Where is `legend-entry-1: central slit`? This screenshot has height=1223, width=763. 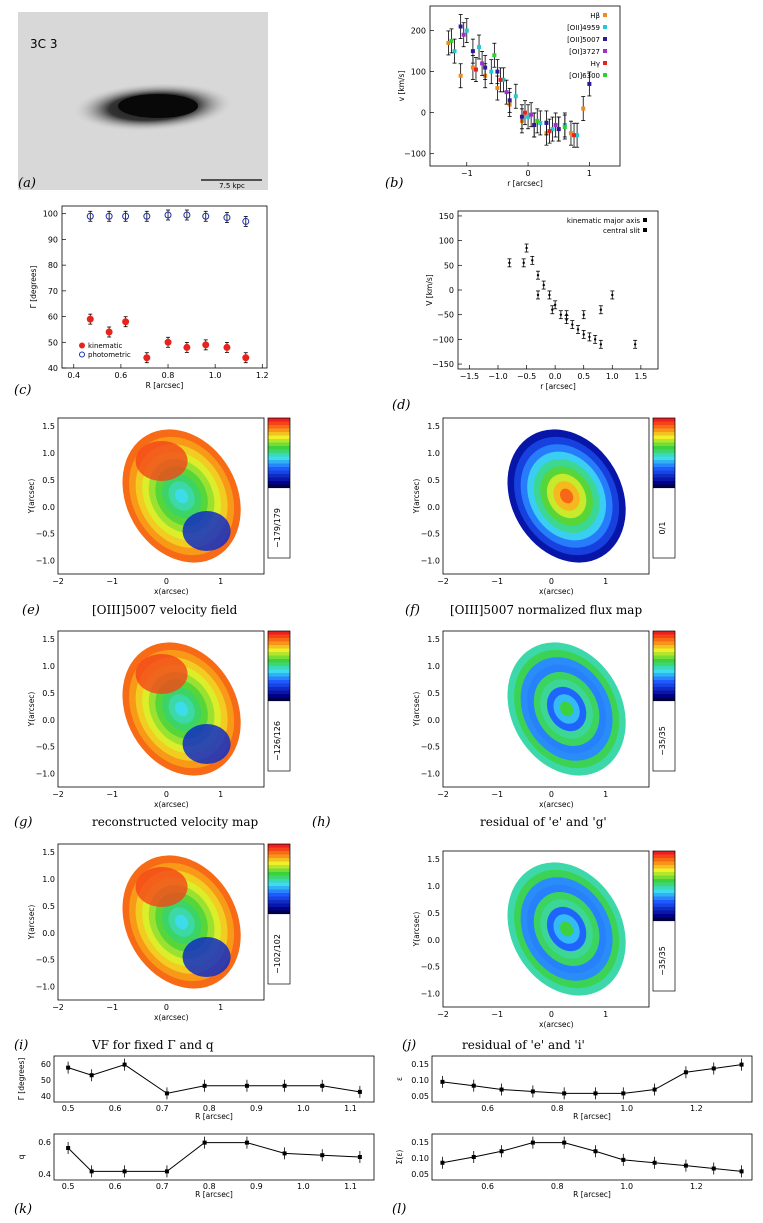 legend-entry-1: central slit is located at coordinates (621, 231).